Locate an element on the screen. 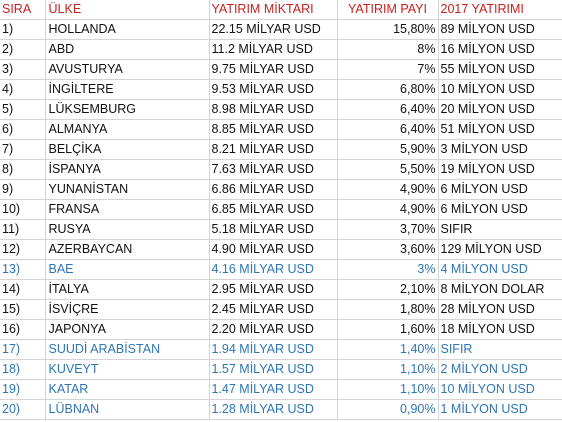 The width and height of the screenshot is (562, 422). cell-ulke: İSVİÇRE is located at coordinates (127, 309).